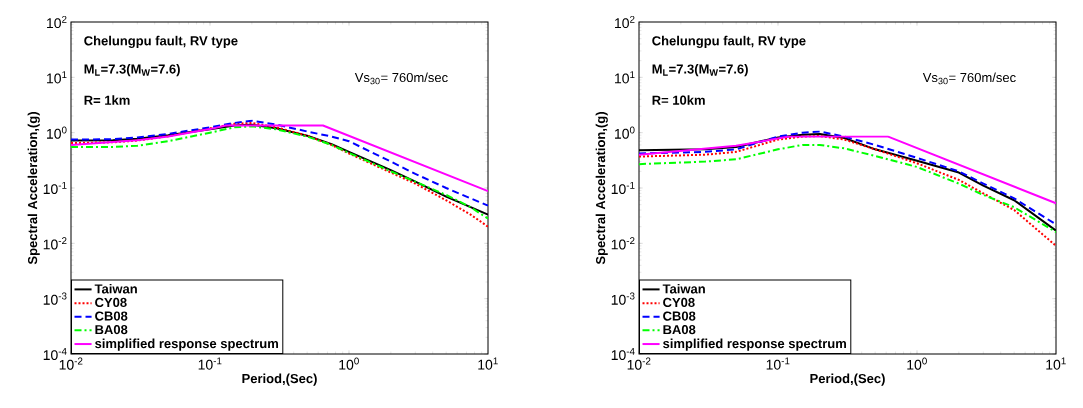 The image size is (1083, 408). I want to click on annotation: R= 1km, so click(107, 100).